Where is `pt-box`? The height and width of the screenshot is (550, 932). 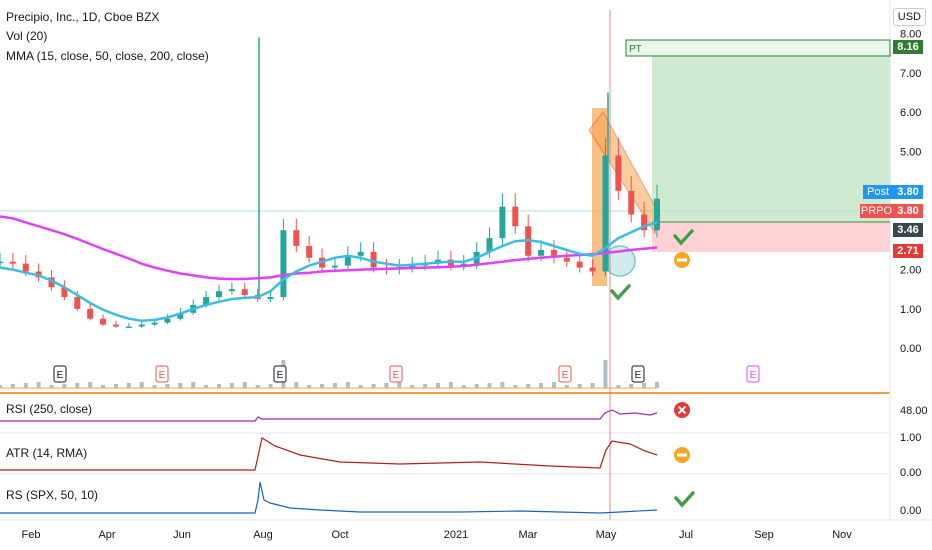 pt-box is located at coordinates (758, 48).